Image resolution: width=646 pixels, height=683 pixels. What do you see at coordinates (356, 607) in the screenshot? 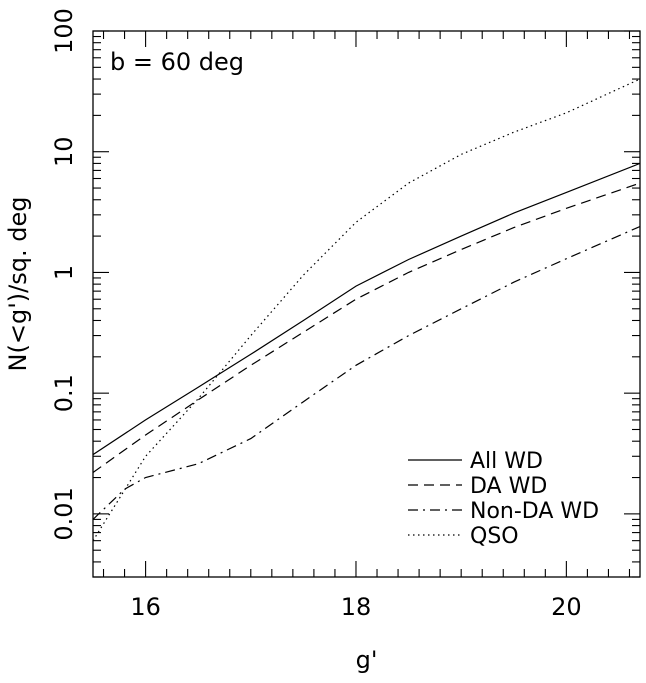
I see `x-tick-label: 18` at bounding box center [356, 607].